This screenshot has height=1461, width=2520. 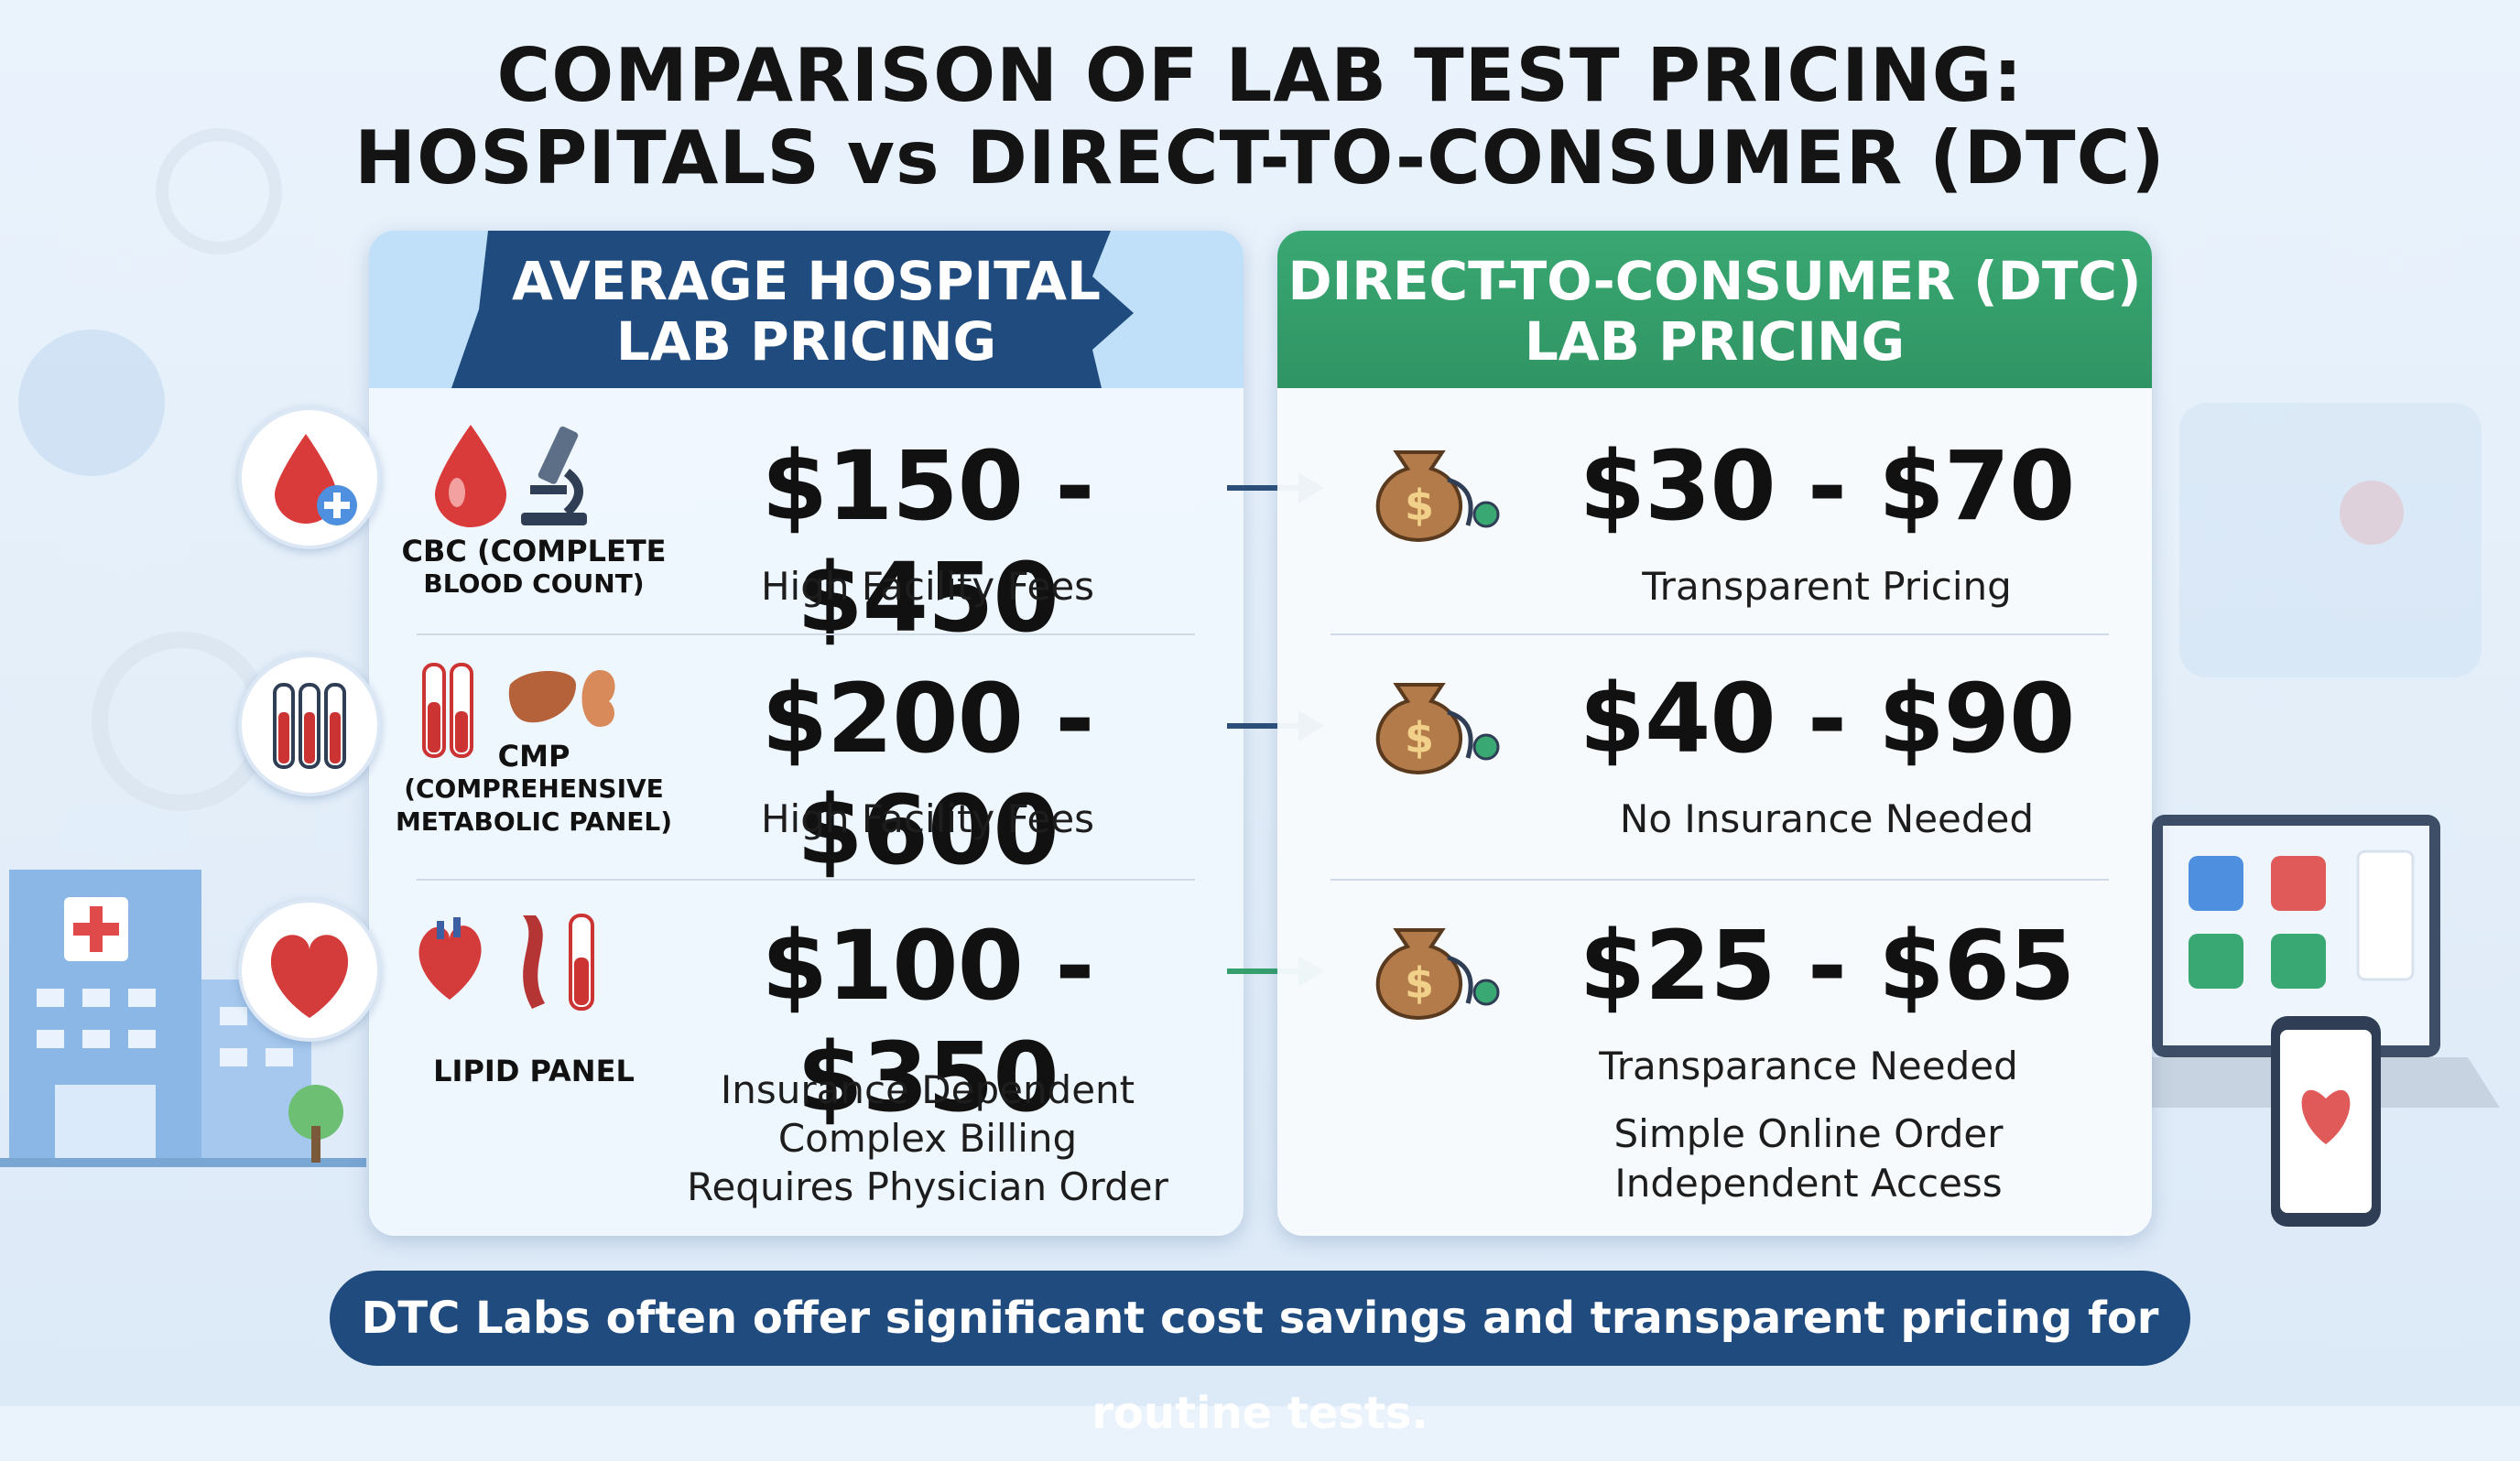 I want to click on lipid-hospital-note-3: Requires Physician Order, so click(x=927, y=1186).